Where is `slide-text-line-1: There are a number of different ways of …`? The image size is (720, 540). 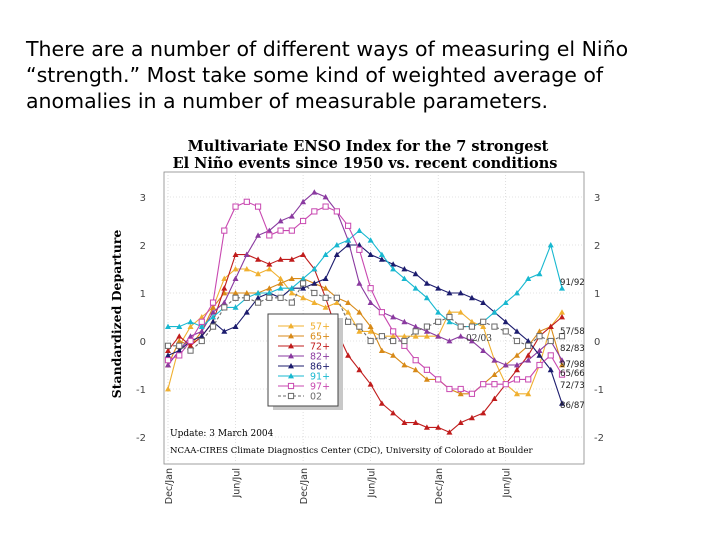
slide-text-line-1: There are a number of different ways of … is located at coordinates (327, 49).